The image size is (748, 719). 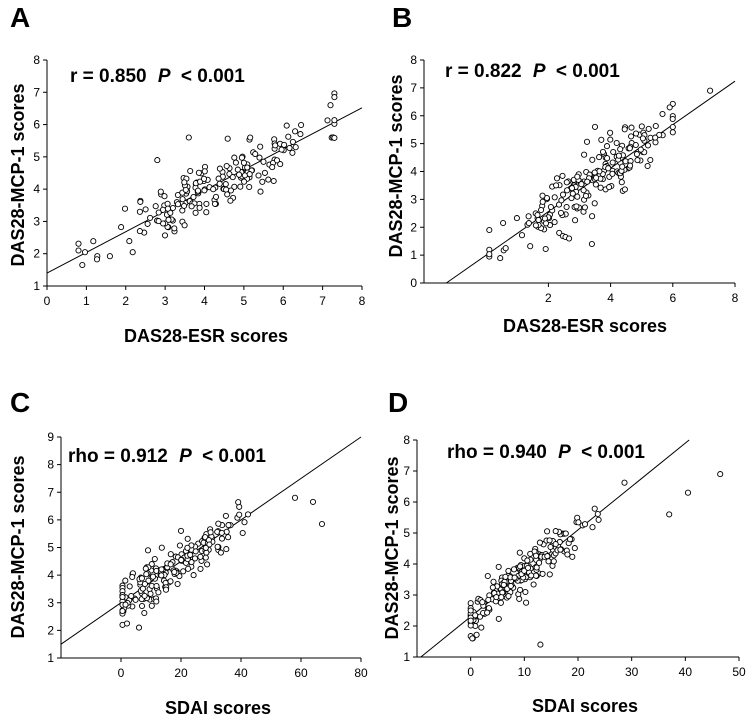 What do you see at coordinates (50, 548) in the screenshot?
I see `y-tick-label: 5` at bounding box center [50, 548].